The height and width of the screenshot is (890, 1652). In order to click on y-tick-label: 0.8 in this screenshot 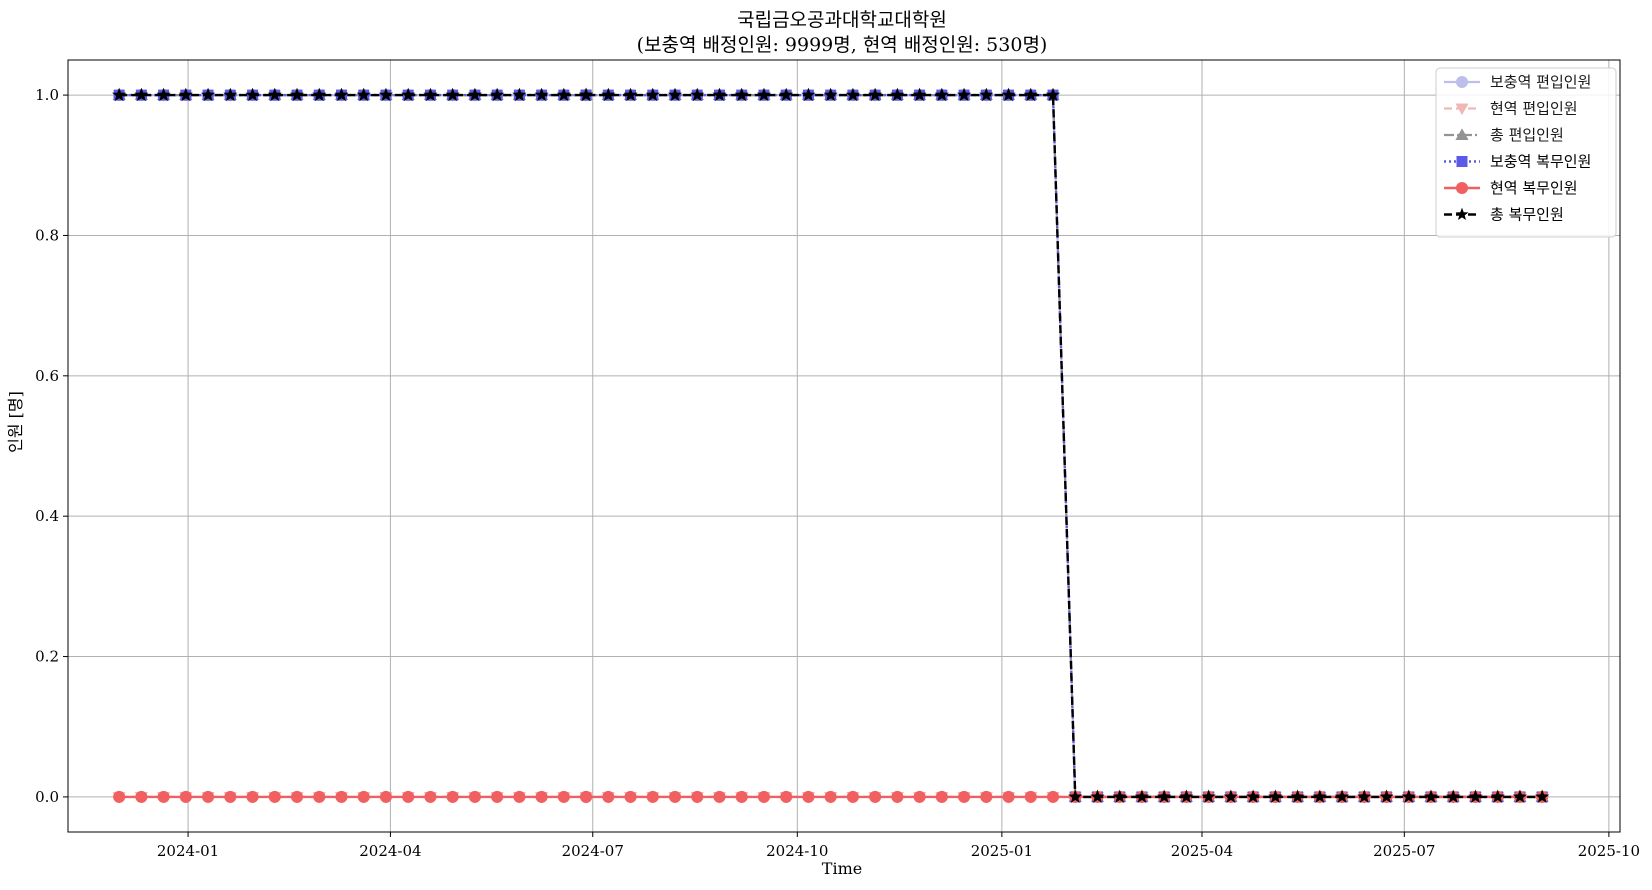, I will do `click(47, 235)`.